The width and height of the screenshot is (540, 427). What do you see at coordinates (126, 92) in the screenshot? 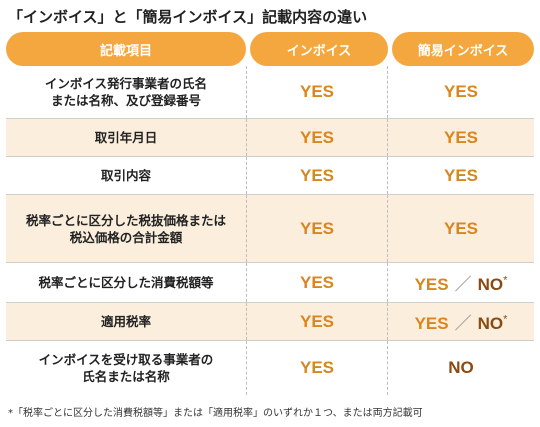
I see `row-item: インボイス発行事業者の氏名 または名称、及び登録番号` at bounding box center [126, 92].